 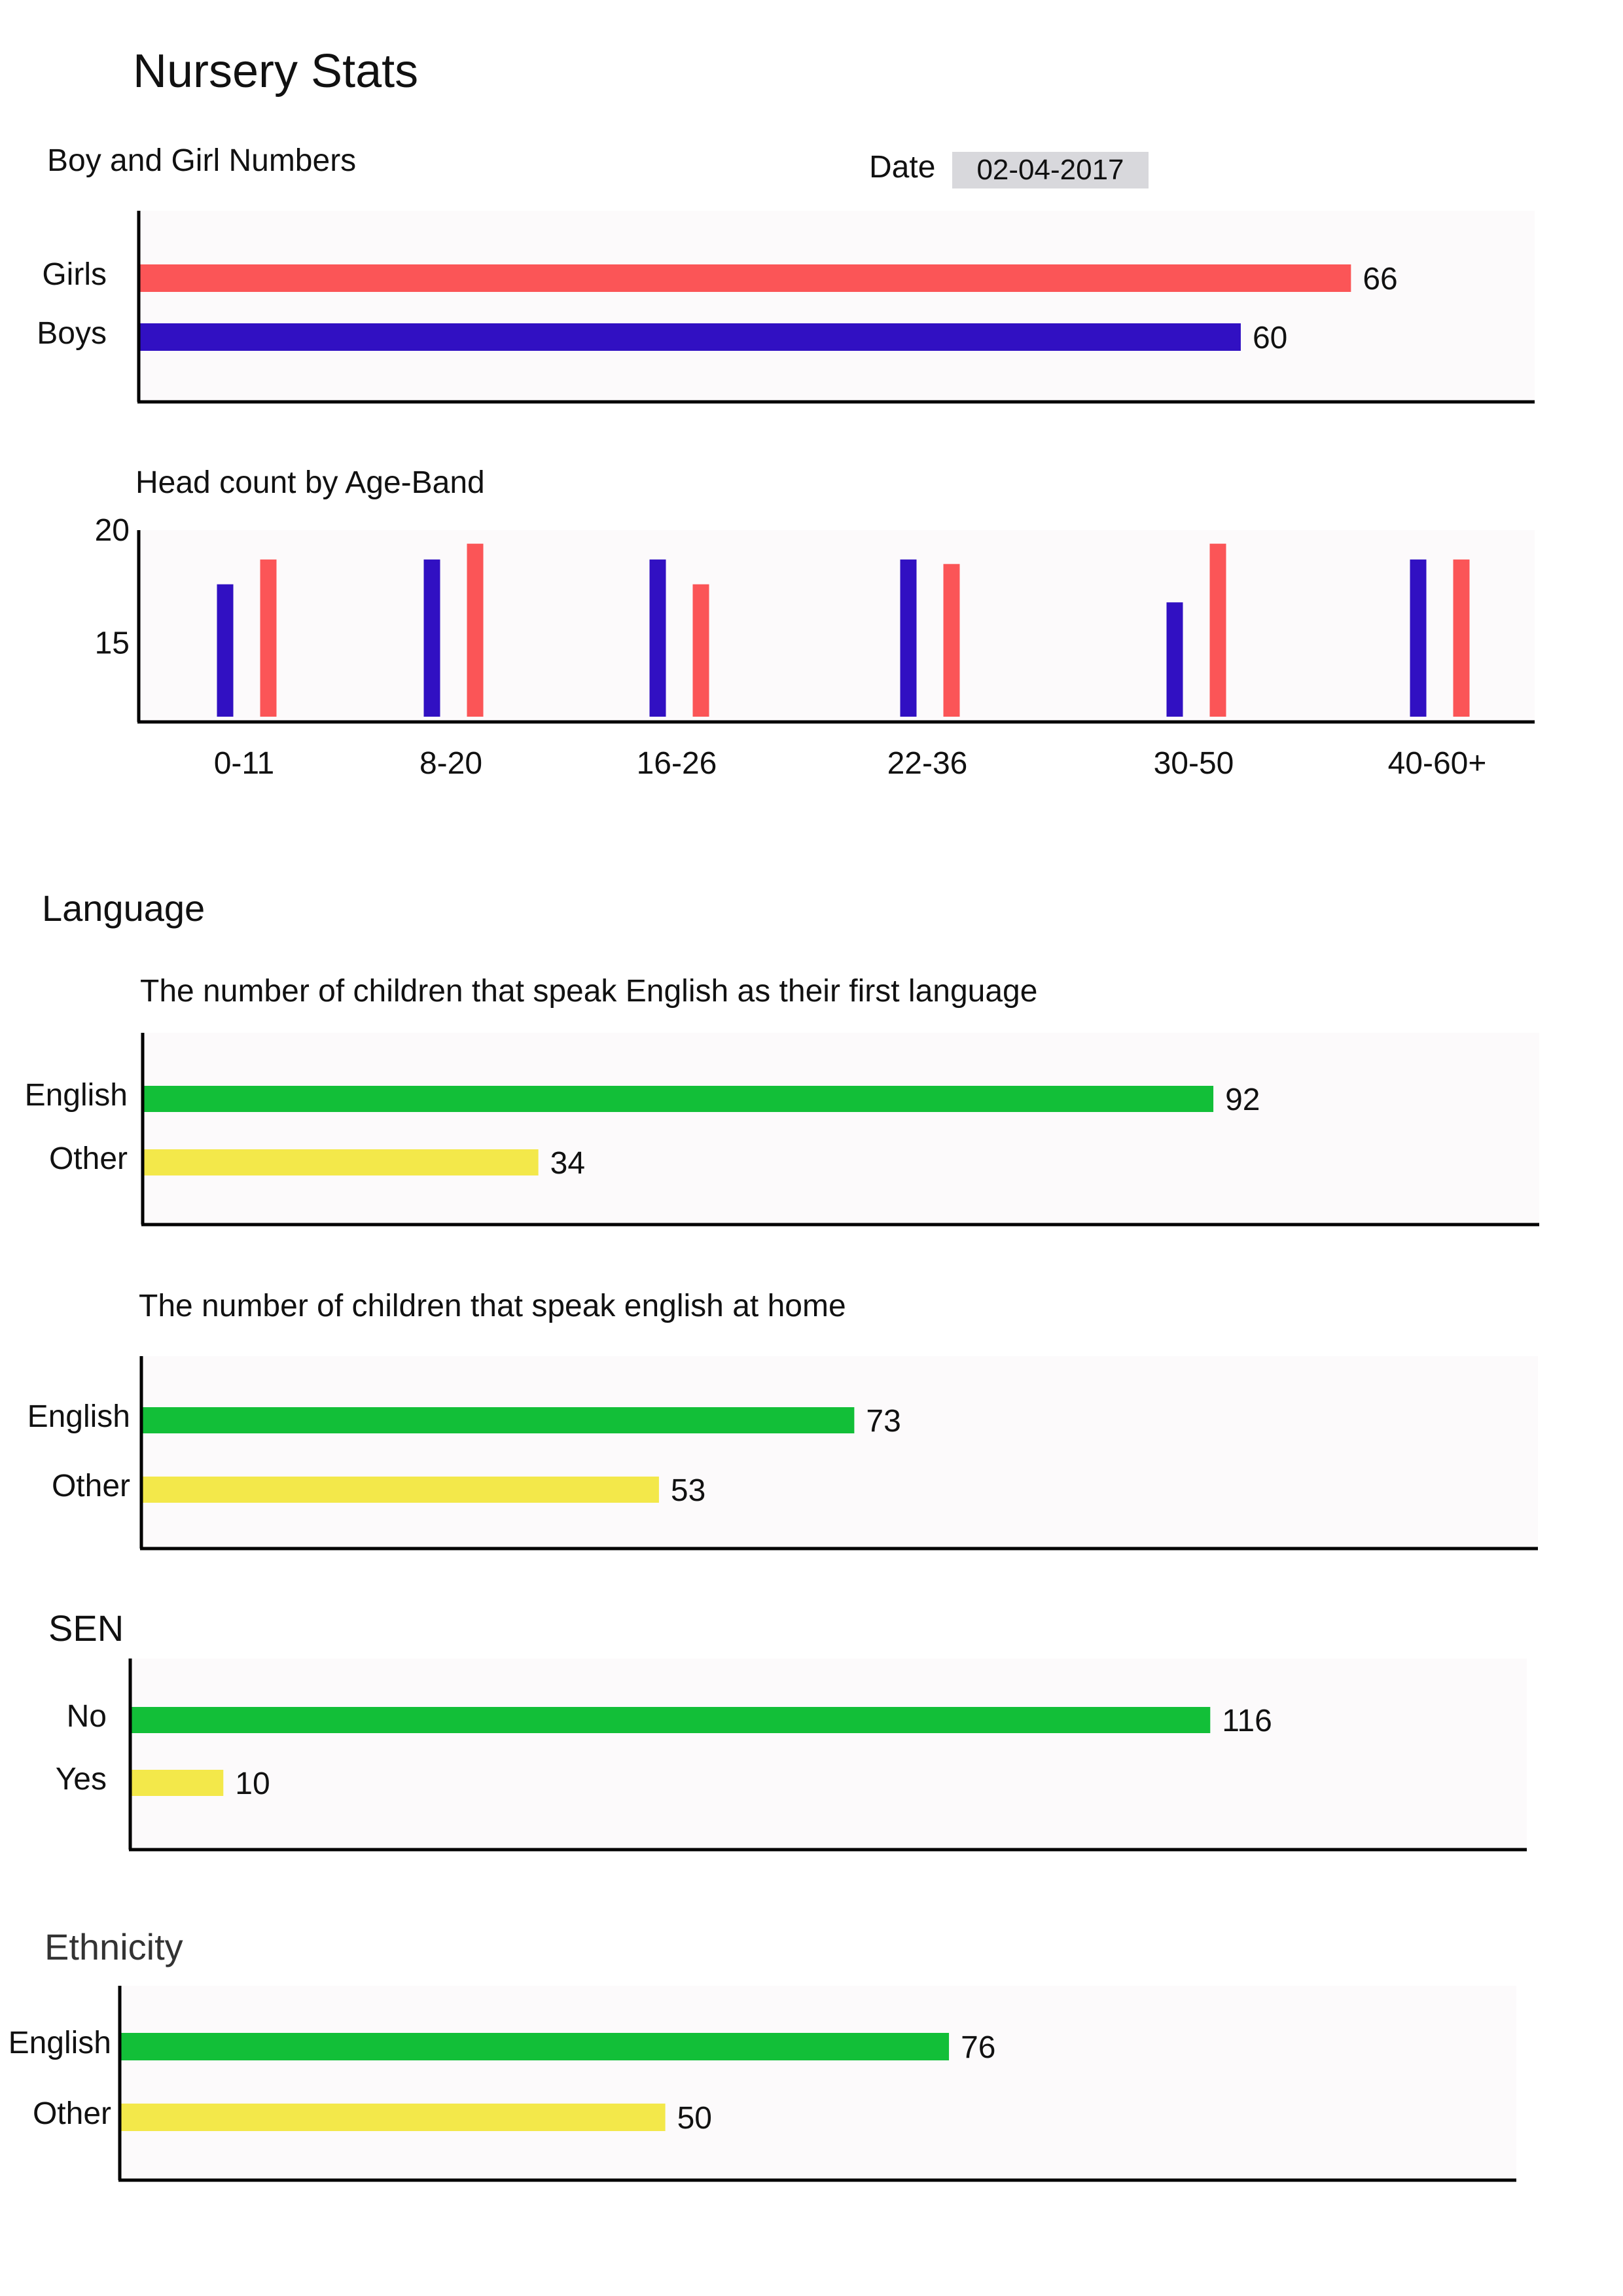 What do you see at coordinates (76, 1095) in the screenshot?
I see `first_language-category-label: English` at bounding box center [76, 1095].